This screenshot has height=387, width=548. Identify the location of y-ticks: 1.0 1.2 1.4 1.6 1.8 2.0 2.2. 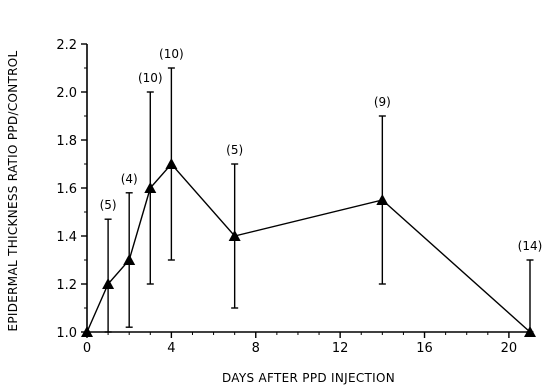
(71, 189).